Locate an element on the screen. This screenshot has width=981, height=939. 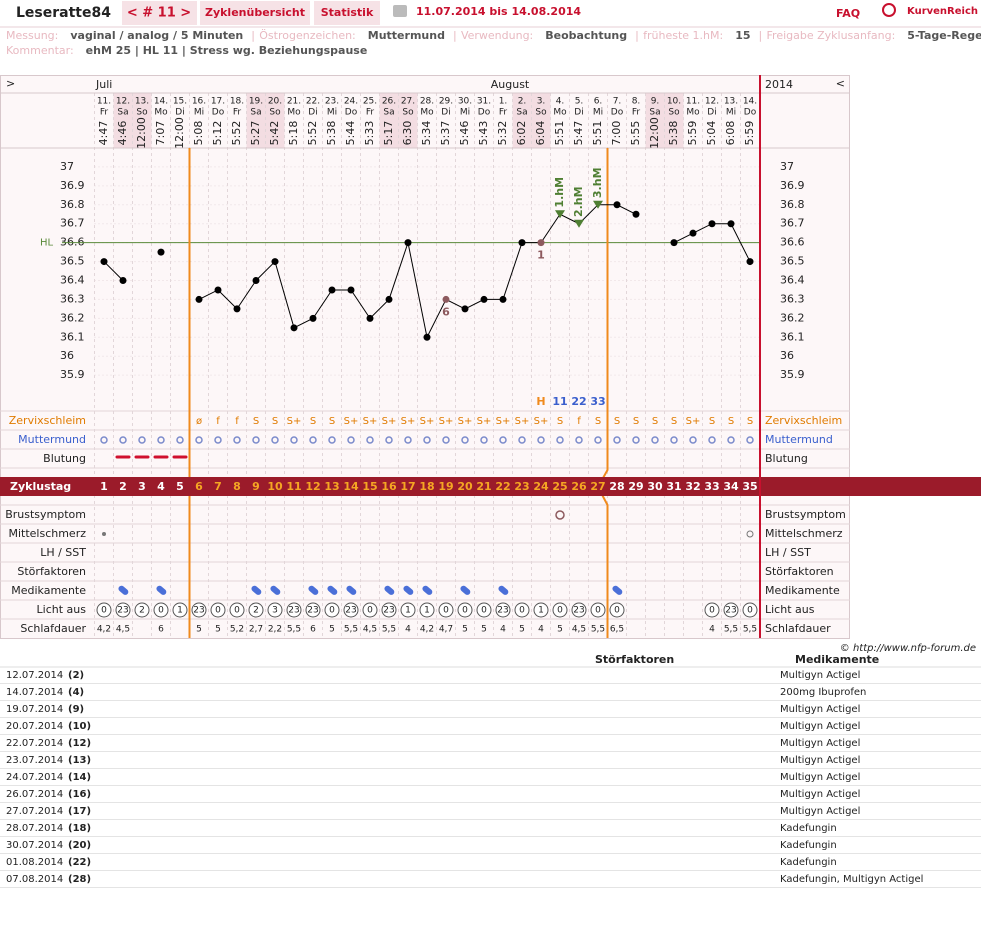
lights-out: 1 is located at coordinates (427, 611).